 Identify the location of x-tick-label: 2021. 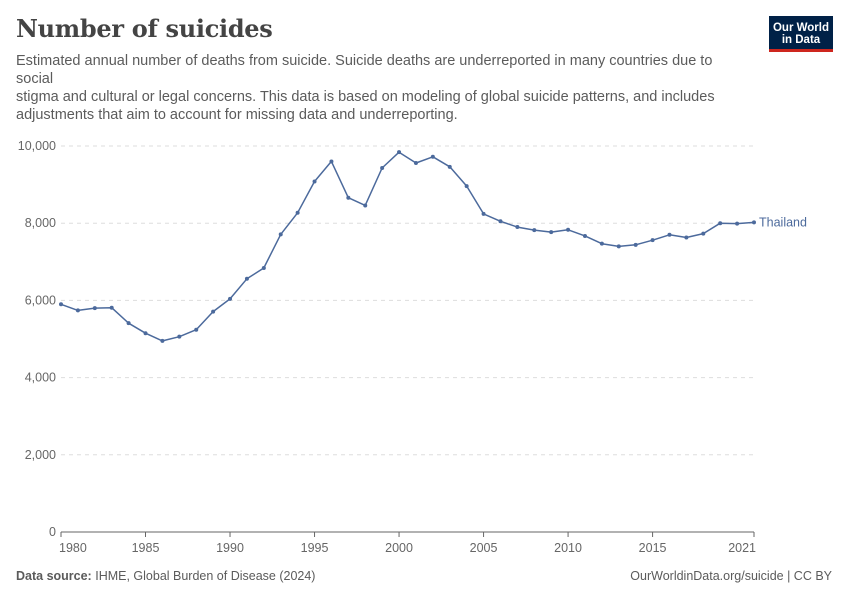
(742, 548).